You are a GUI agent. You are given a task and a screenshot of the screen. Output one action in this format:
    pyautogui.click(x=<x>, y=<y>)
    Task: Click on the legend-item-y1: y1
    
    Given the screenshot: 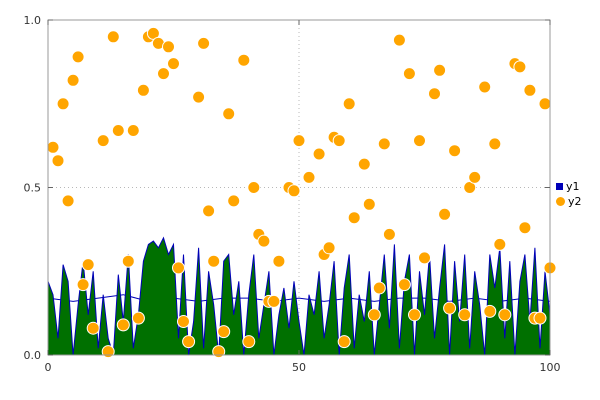 What is the action you would take?
    pyautogui.click(x=569, y=186)
    